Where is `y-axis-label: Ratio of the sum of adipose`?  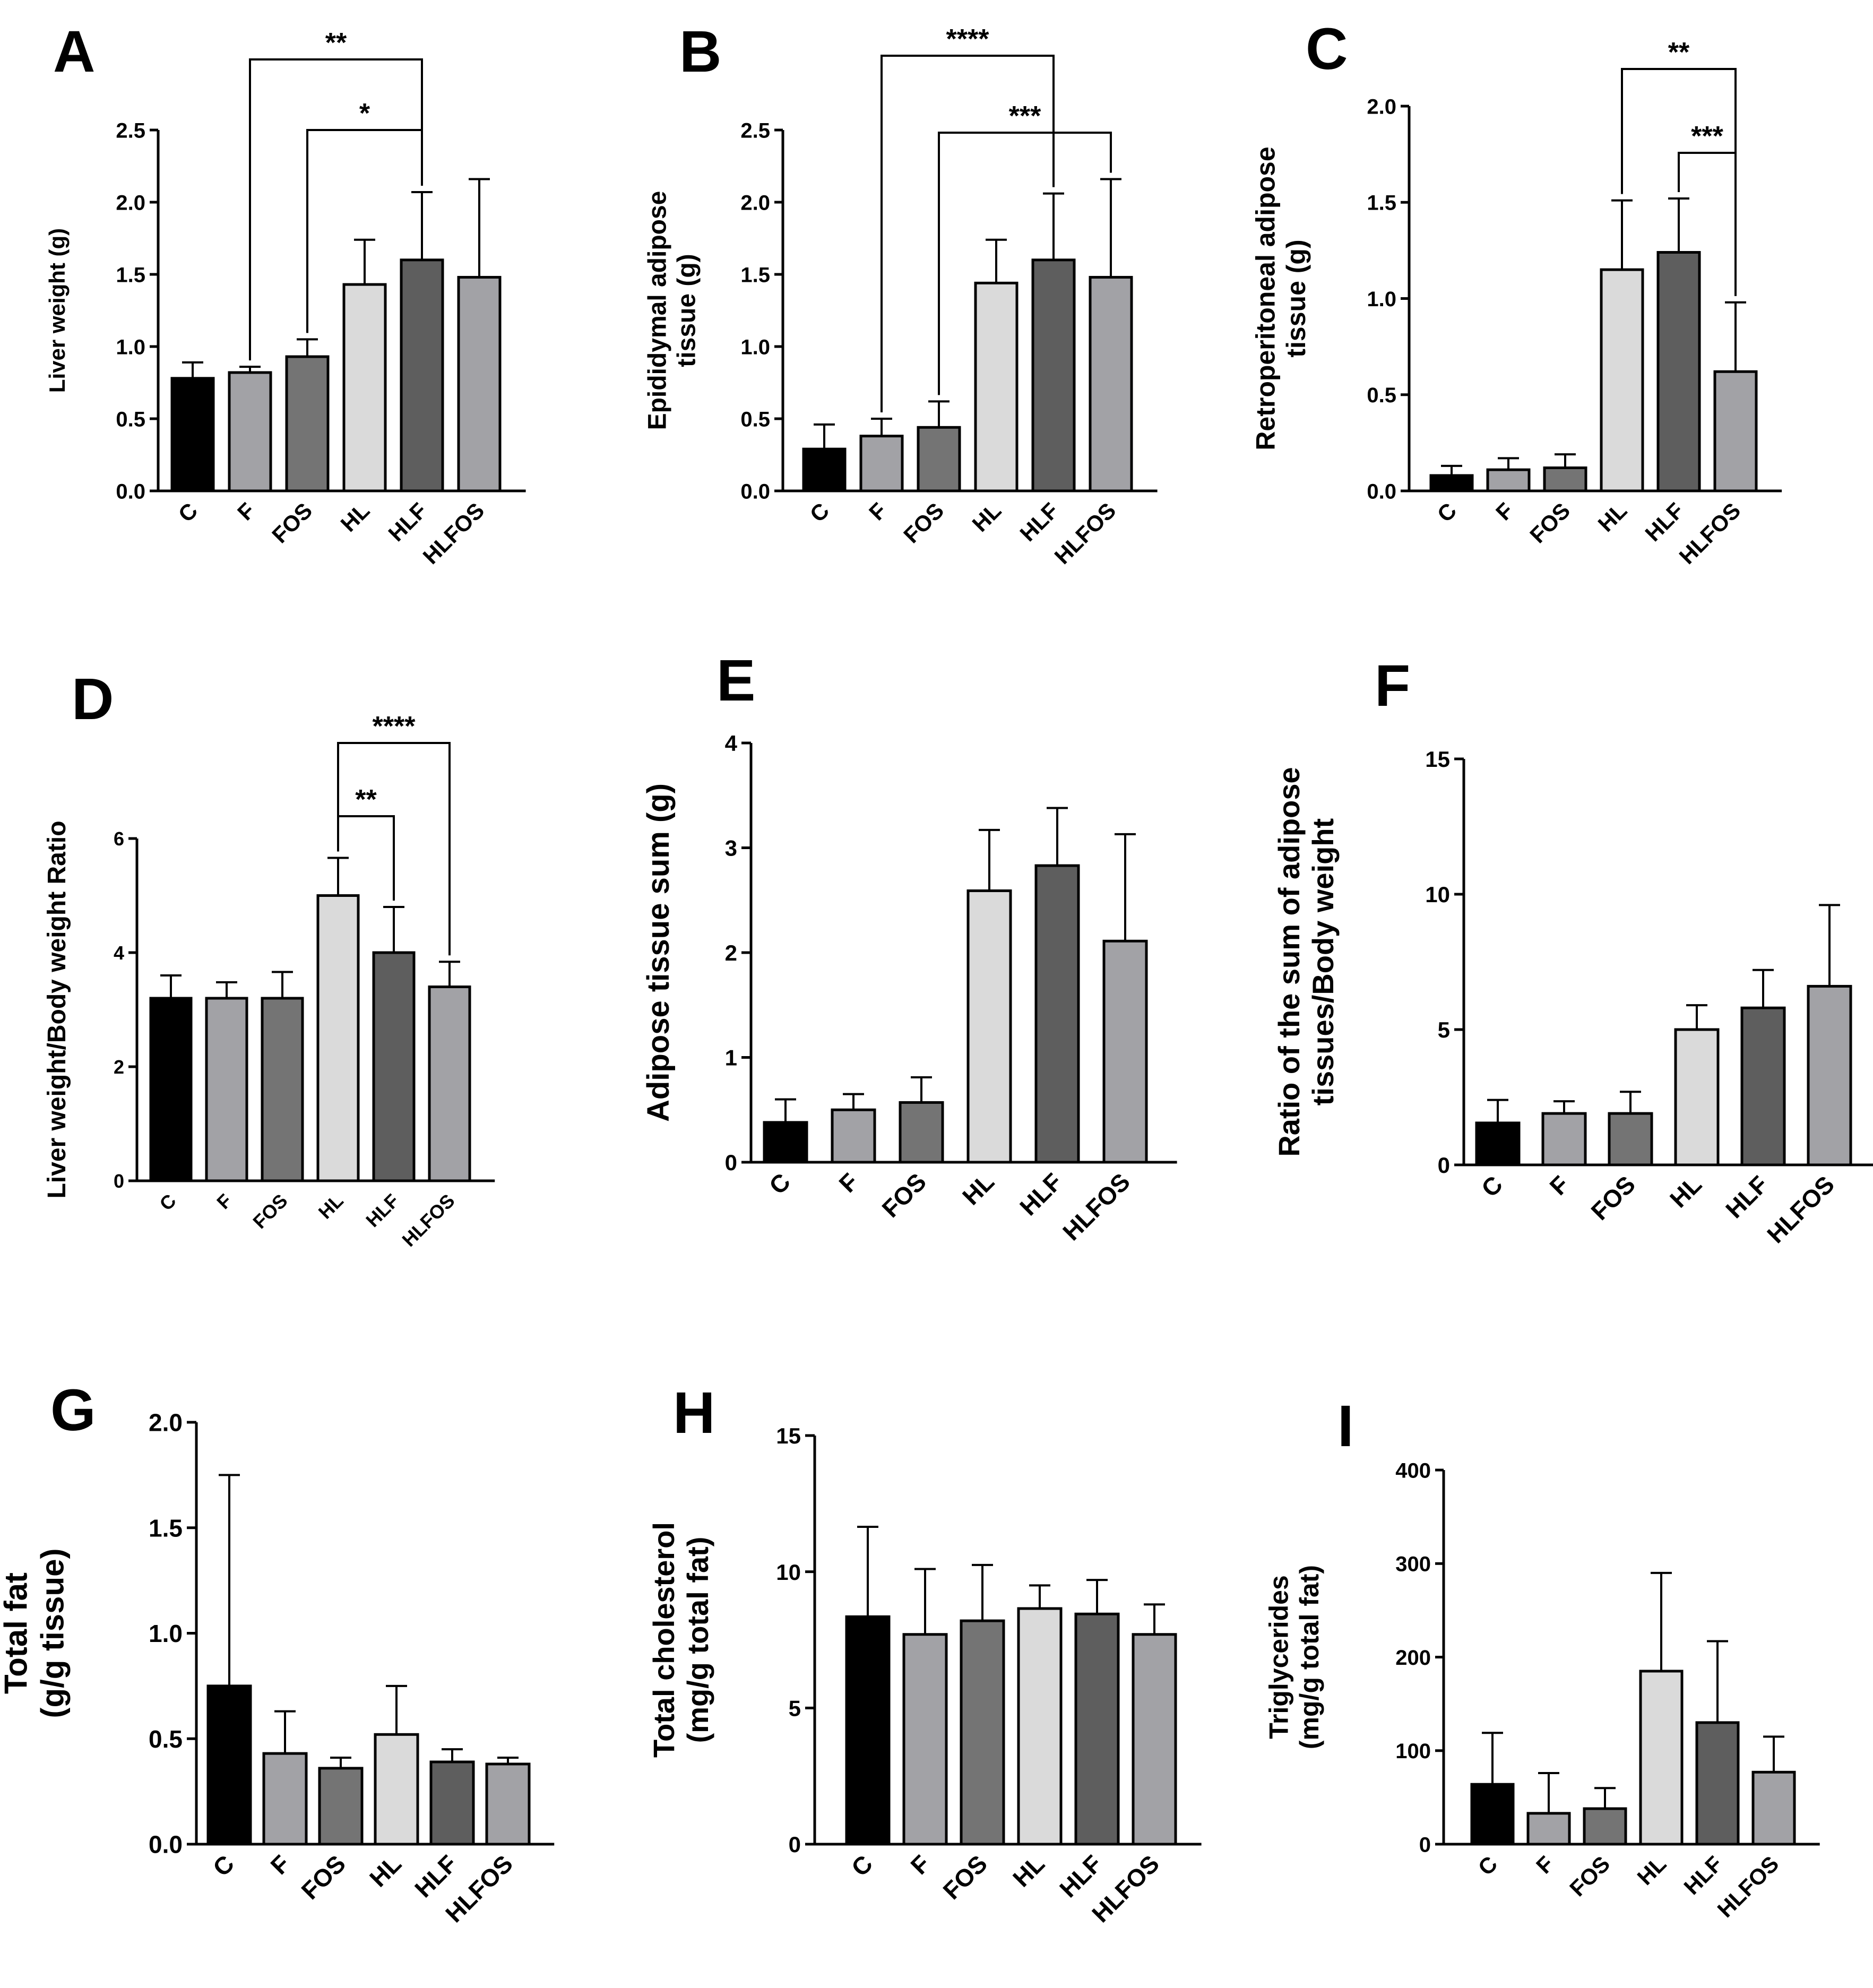 y-axis-label: Ratio of the sum of adipose is located at coordinates (1289, 961).